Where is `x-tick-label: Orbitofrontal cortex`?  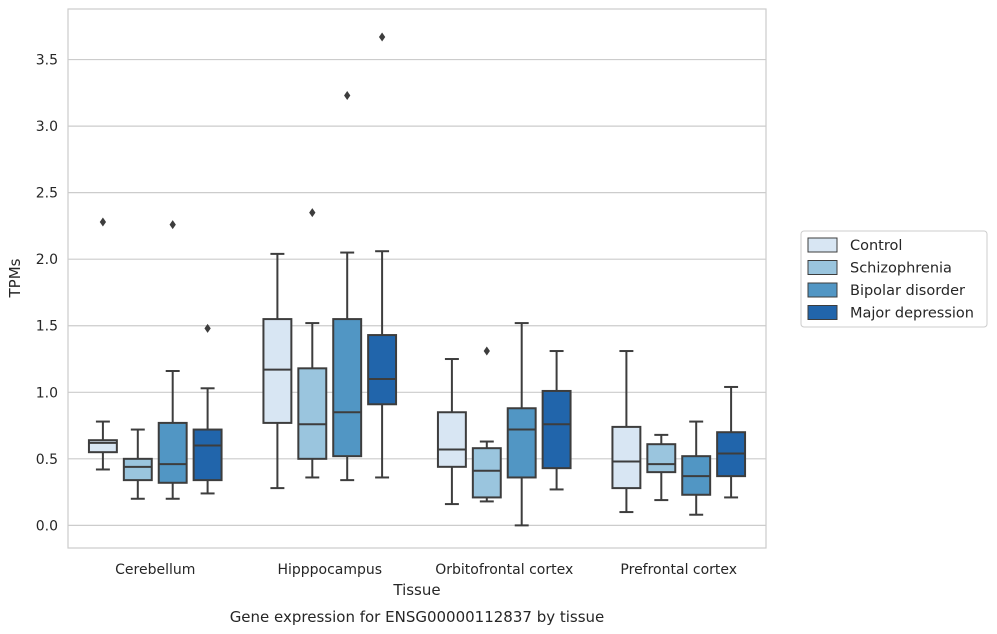
x-tick-label: Orbitofrontal cortex is located at coordinates (504, 570).